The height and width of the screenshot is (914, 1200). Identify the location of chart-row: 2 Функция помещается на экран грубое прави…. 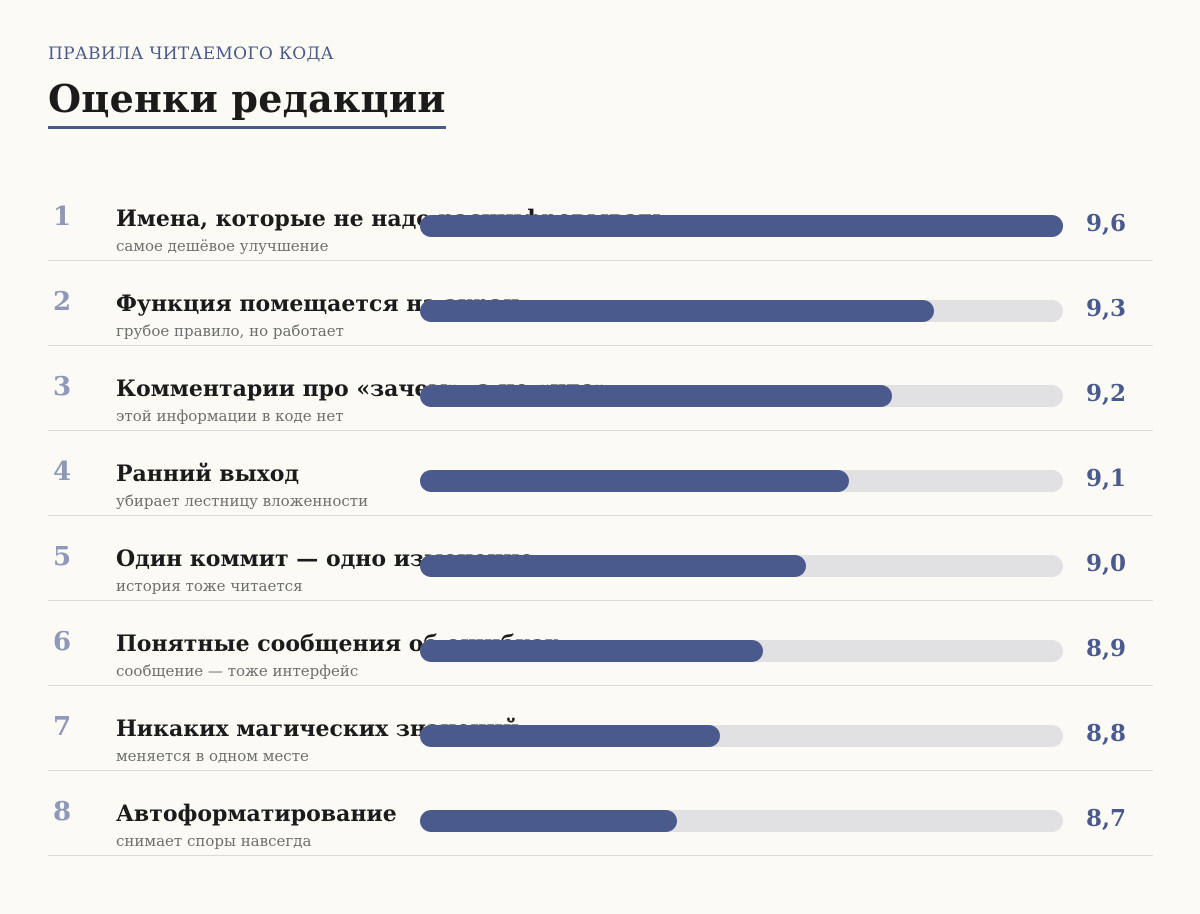
(600, 303).